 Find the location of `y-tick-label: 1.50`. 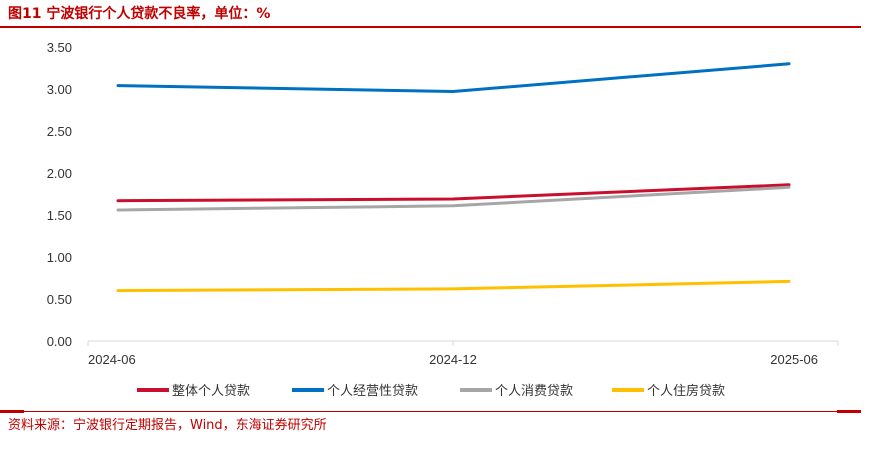

y-tick-label: 1.50 is located at coordinates (59, 215).